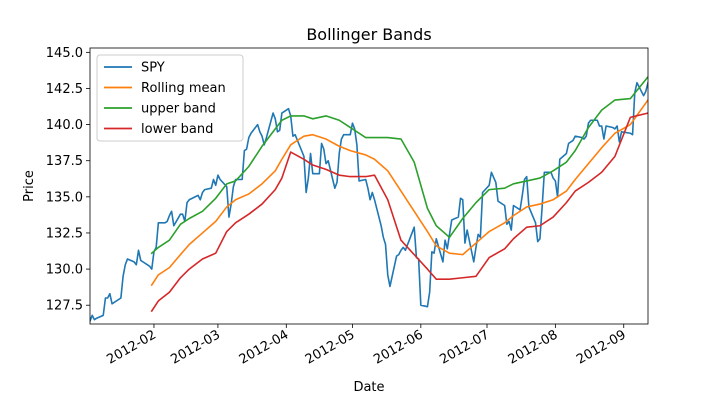 The width and height of the screenshot is (720, 409). Describe the element at coordinates (368, 34) in the screenshot. I see `chart-title: Bollinger Bands` at that location.